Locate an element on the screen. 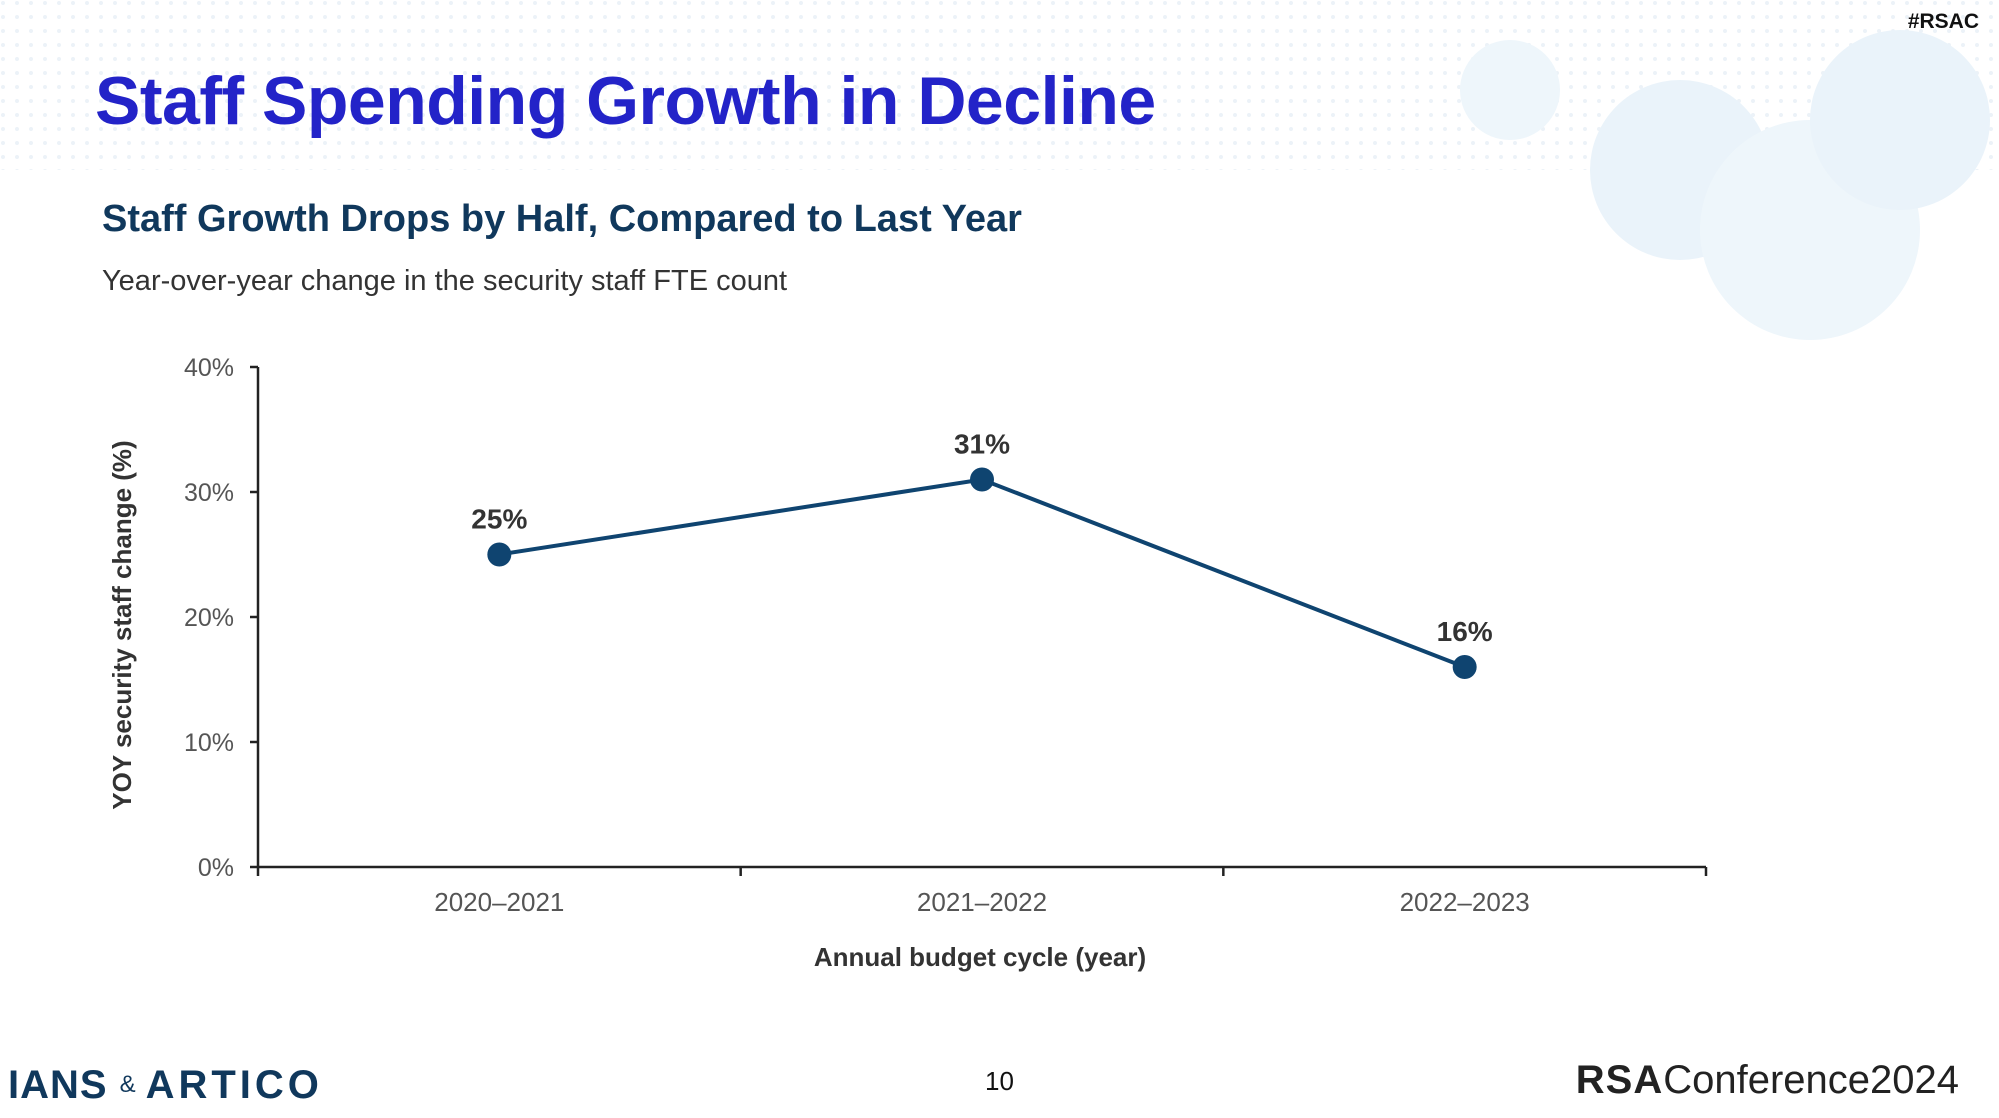  x-axis-ticks: 2020–2021 2021–2022 2022–2023 is located at coordinates (982, 892).